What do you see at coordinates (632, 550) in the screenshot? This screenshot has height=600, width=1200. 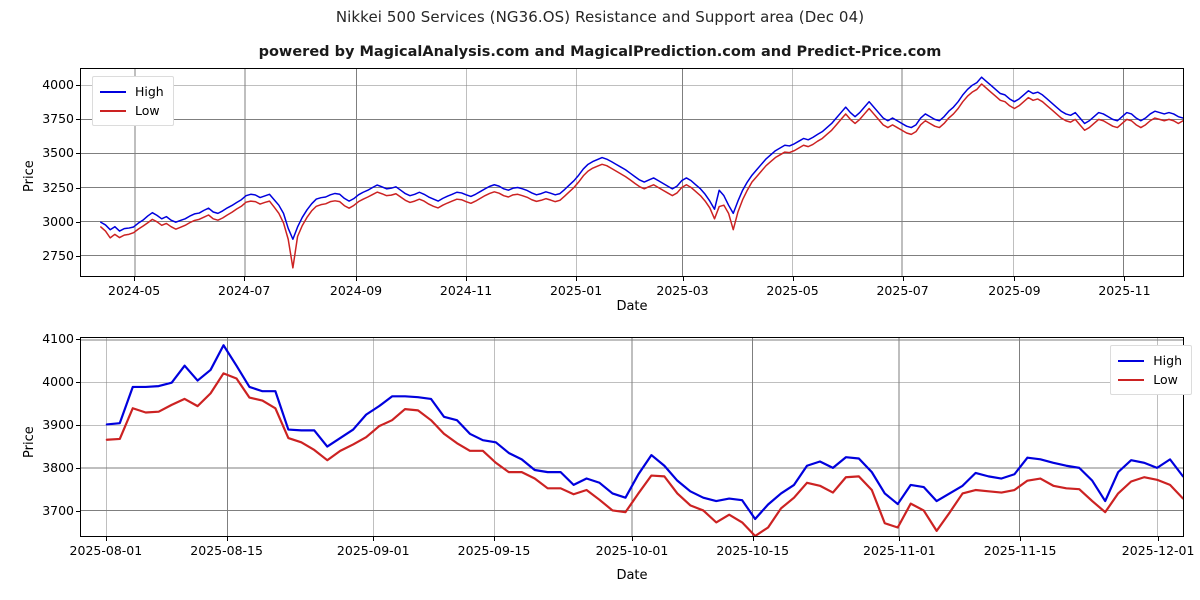 I see `x-tick-label: 2025-10-01` at bounding box center [632, 550].